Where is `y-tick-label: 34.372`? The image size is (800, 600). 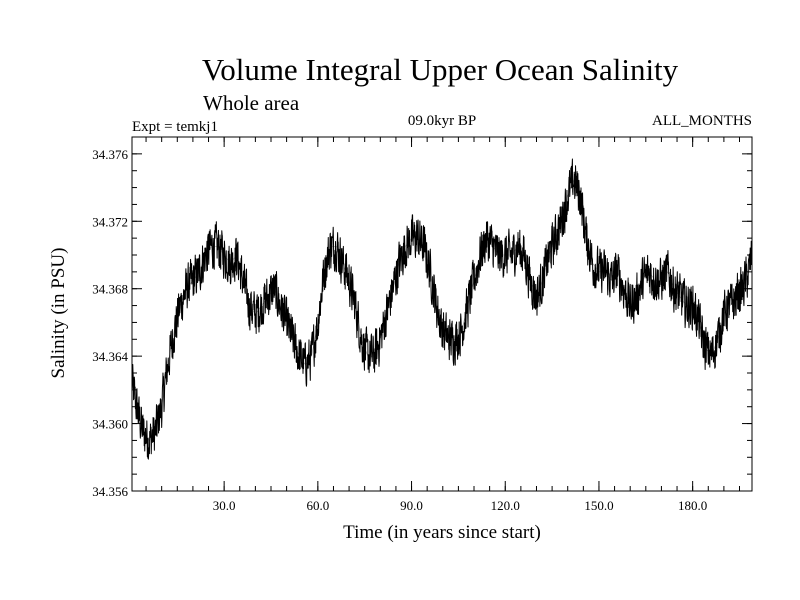 y-tick-label: 34.372 is located at coordinates (110, 221).